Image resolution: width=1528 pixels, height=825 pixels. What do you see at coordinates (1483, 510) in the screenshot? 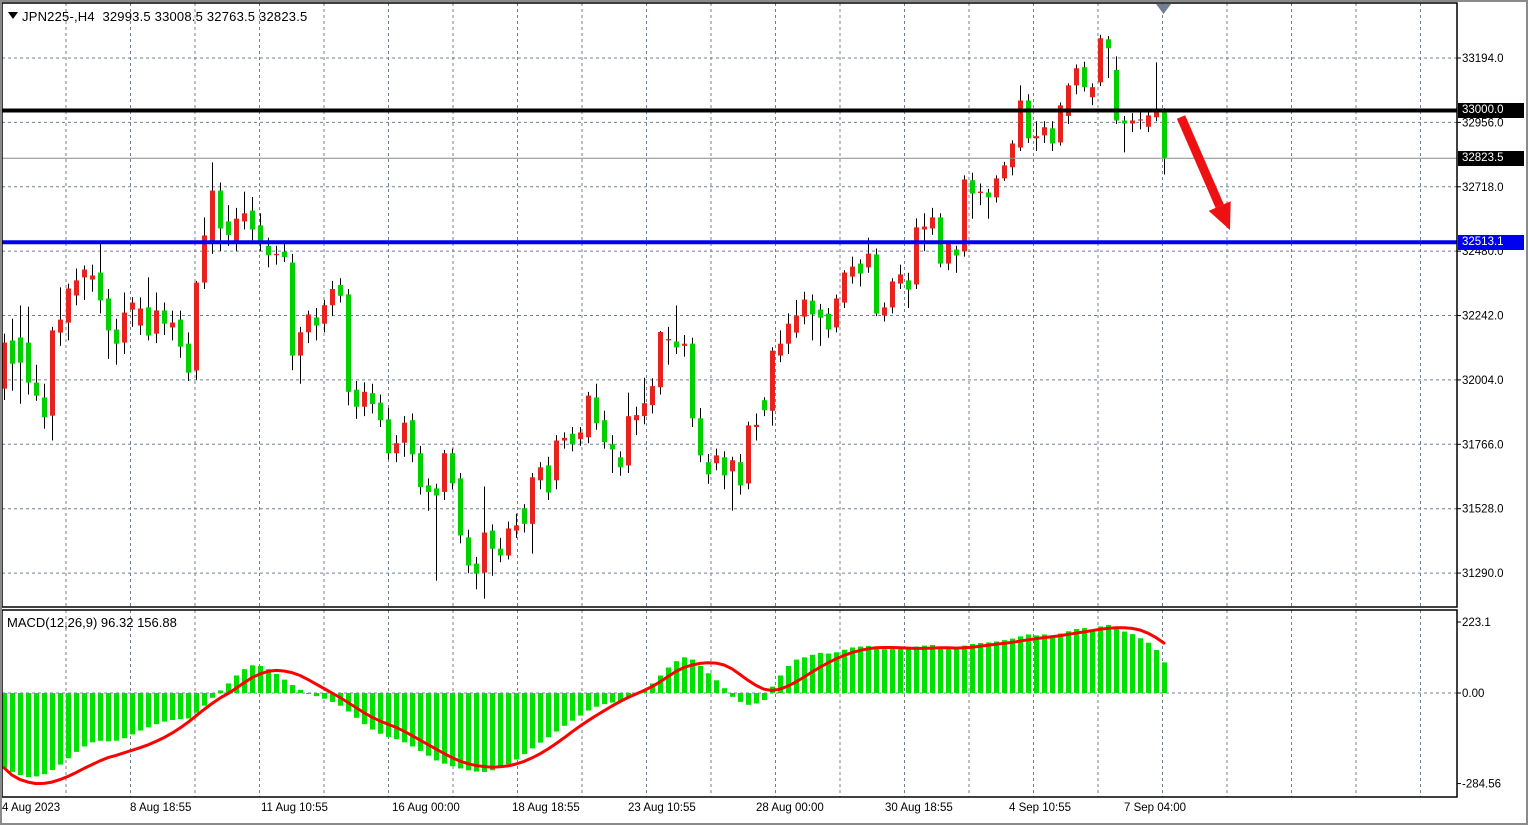
I see `price-axis-label: 31528.0` at bounding box center [1483, 510].